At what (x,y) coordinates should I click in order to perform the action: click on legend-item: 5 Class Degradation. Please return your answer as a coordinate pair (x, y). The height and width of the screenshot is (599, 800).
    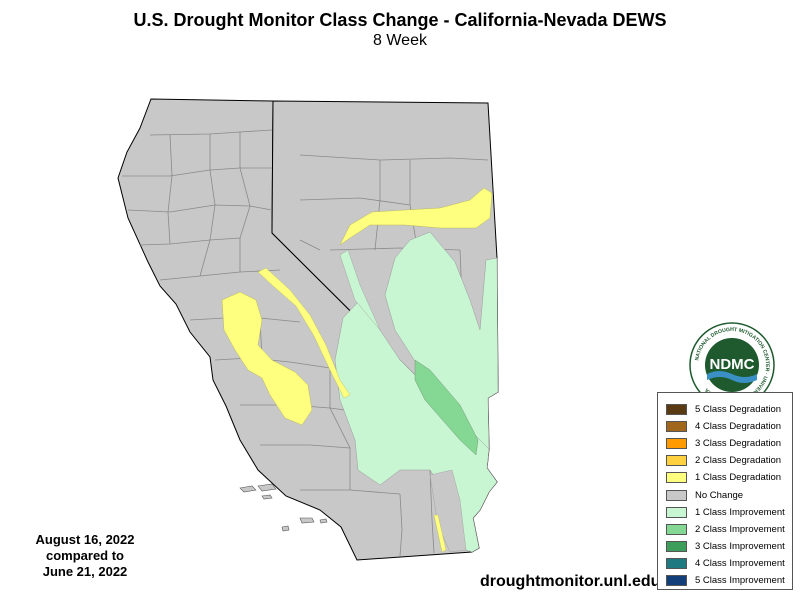
    Looking at the image, I should click on (729, 409).